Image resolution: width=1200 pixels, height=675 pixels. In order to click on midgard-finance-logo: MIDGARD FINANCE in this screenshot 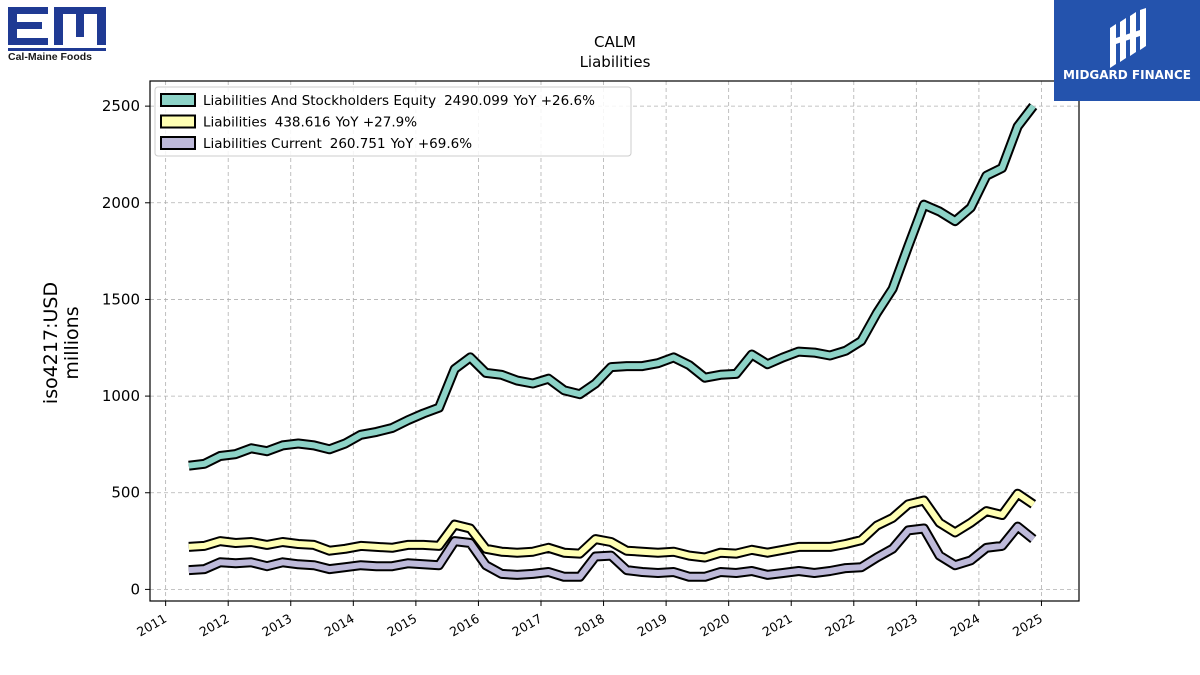, I will do `click(1127, 50)`.